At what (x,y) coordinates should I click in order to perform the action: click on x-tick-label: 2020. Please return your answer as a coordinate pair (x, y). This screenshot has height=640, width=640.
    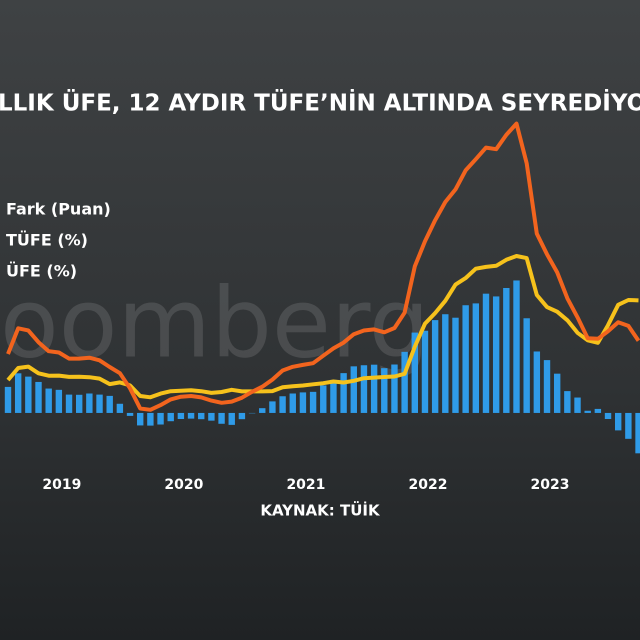
    Looking at the image, I should click on (183, 485).